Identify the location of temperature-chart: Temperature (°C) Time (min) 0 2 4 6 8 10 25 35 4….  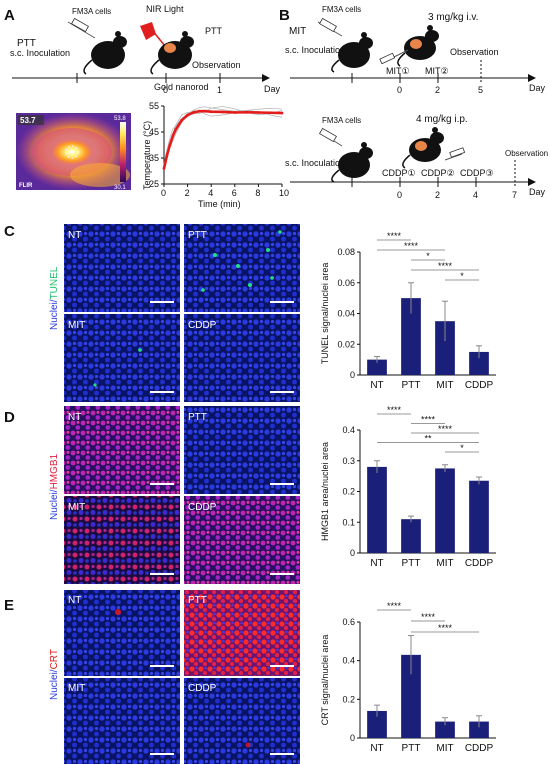
(215, 155).